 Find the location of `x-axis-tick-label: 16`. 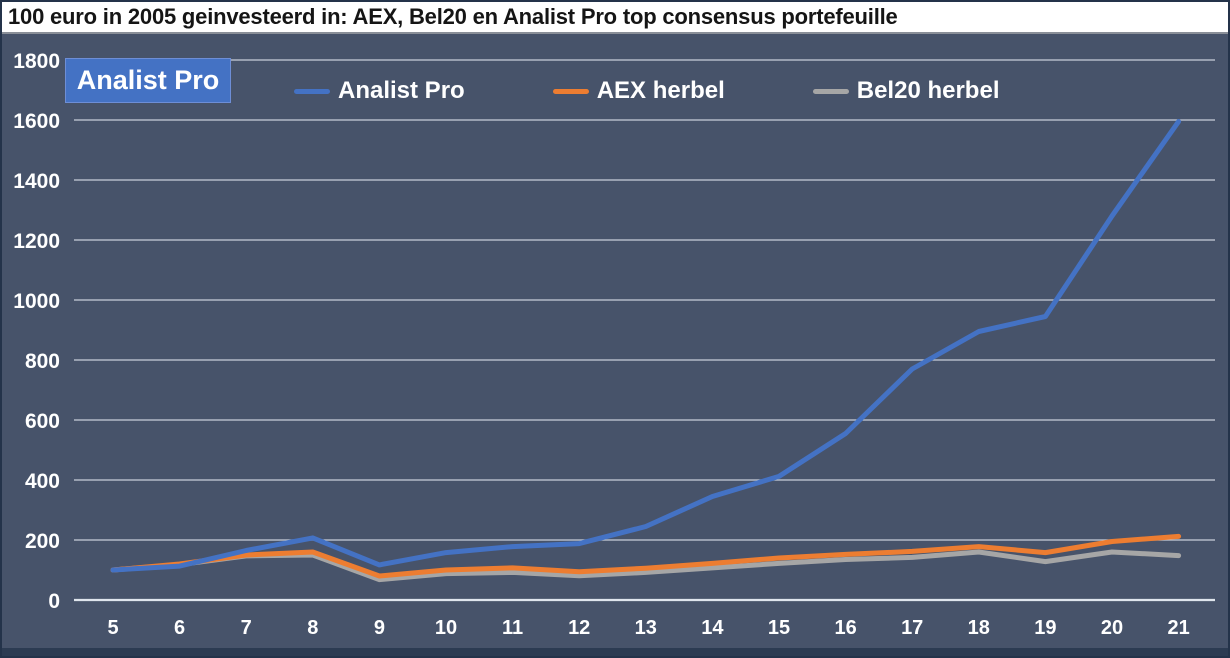

x-axis-tick-label: 16 is located at coordinates (845, 628).